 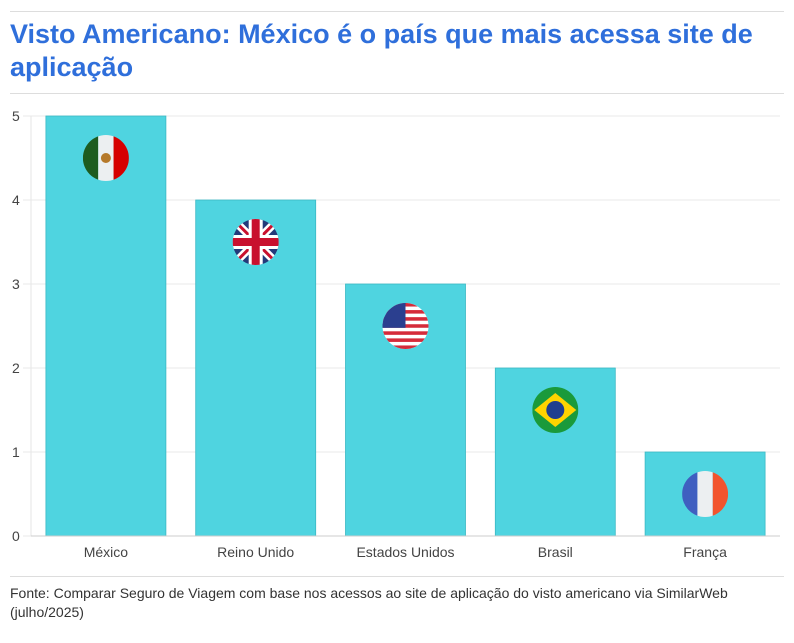 I want to click on y-tick-label: 5, so click(x=16, y=116).